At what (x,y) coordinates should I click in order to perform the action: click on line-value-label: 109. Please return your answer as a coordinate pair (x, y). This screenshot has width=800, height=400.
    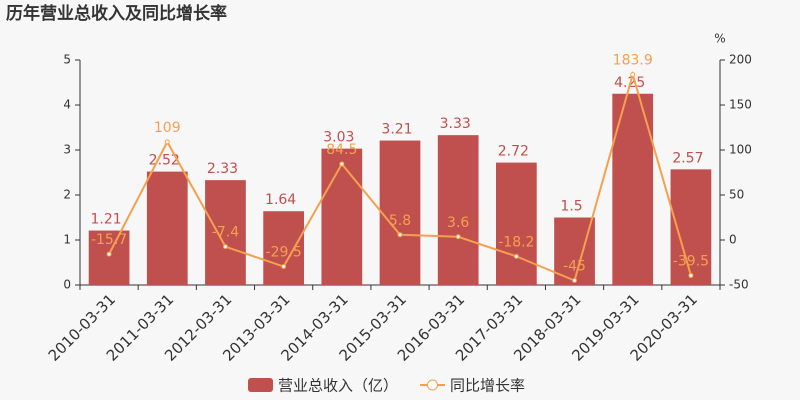
    Looking at the image, I should click on (167, 128).